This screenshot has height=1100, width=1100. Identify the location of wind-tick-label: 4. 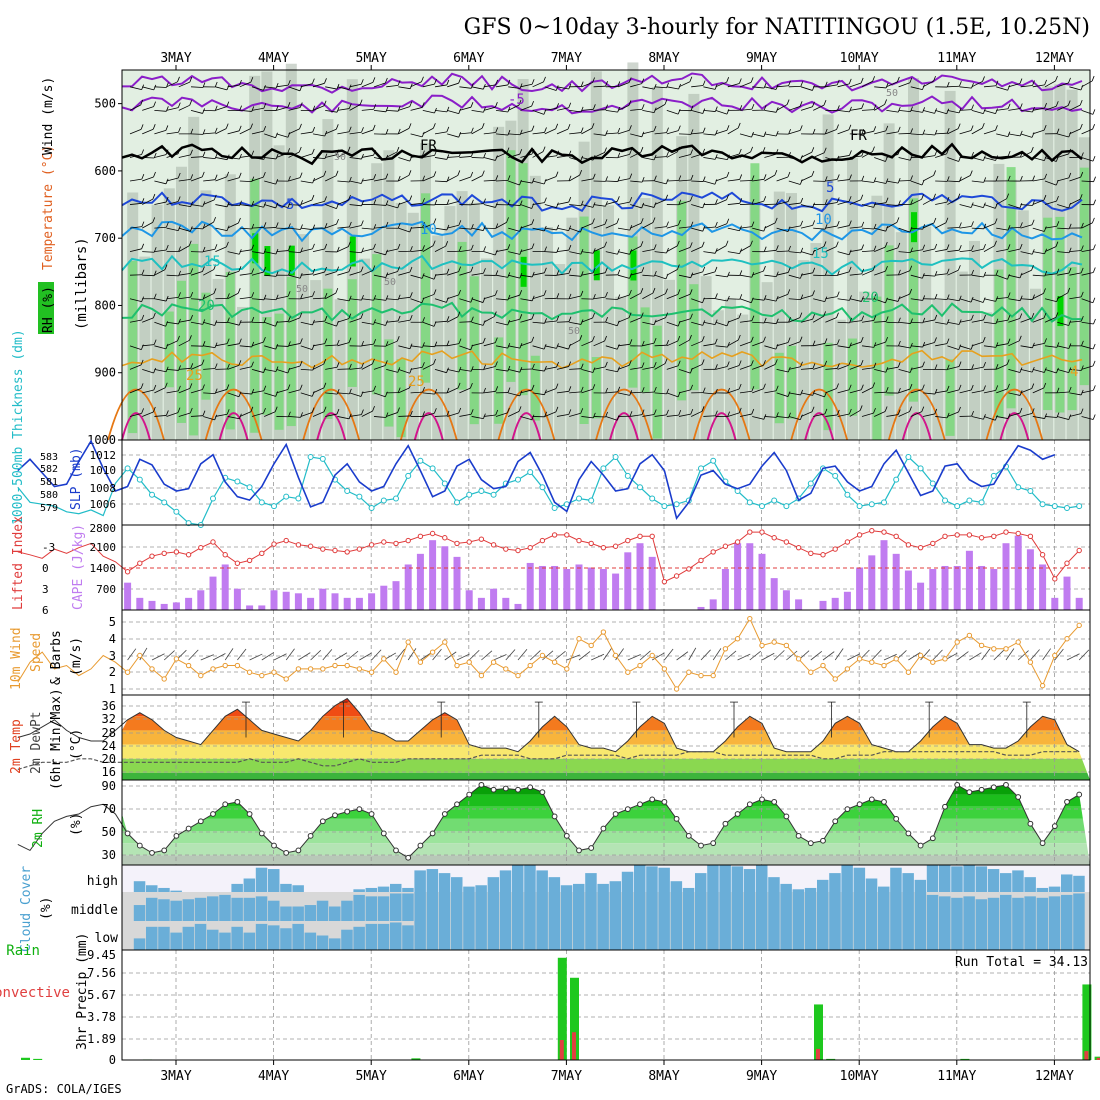
(112, 639).